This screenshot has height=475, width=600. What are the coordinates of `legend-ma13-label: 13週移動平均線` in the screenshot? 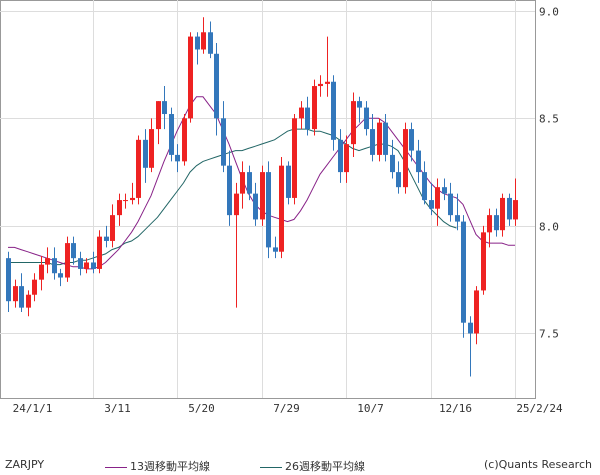 It's located at (170, 466).